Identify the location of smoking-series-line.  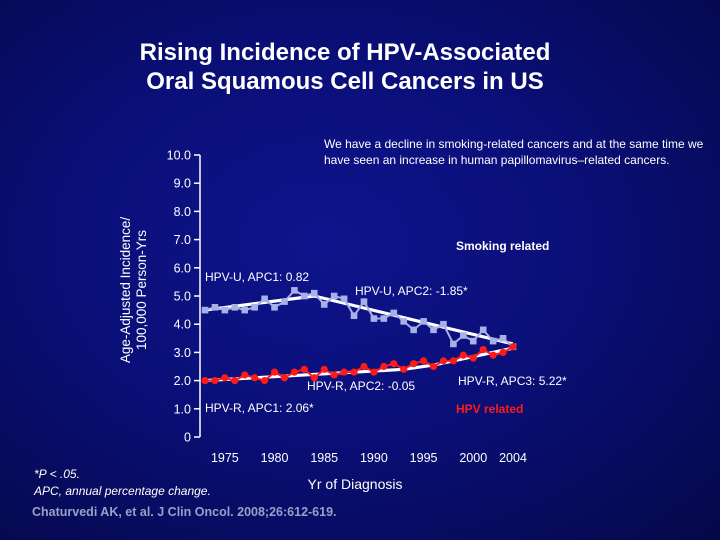
(359, 318).